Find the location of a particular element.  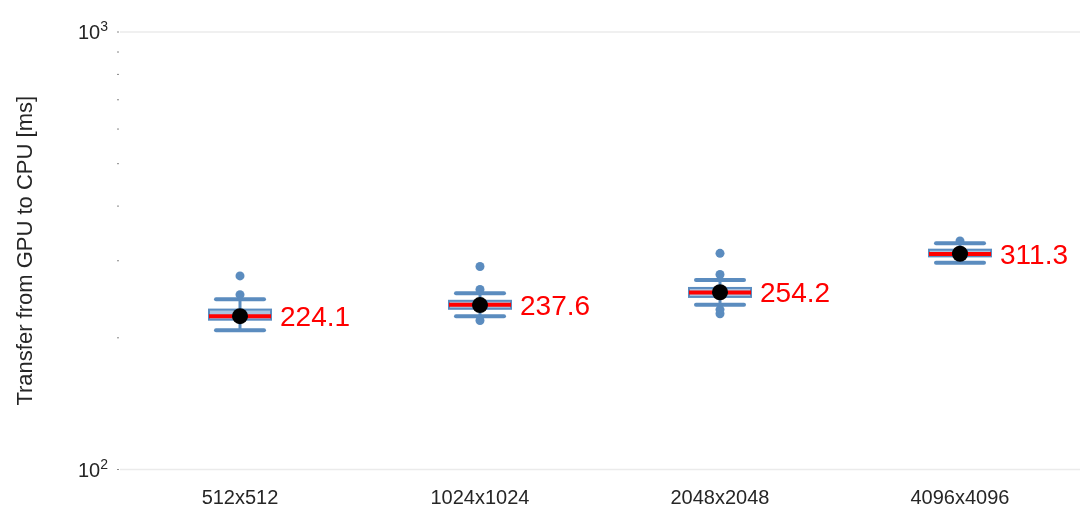

x-tick-label: 1024x1024 is located at coordinates (480, 496).